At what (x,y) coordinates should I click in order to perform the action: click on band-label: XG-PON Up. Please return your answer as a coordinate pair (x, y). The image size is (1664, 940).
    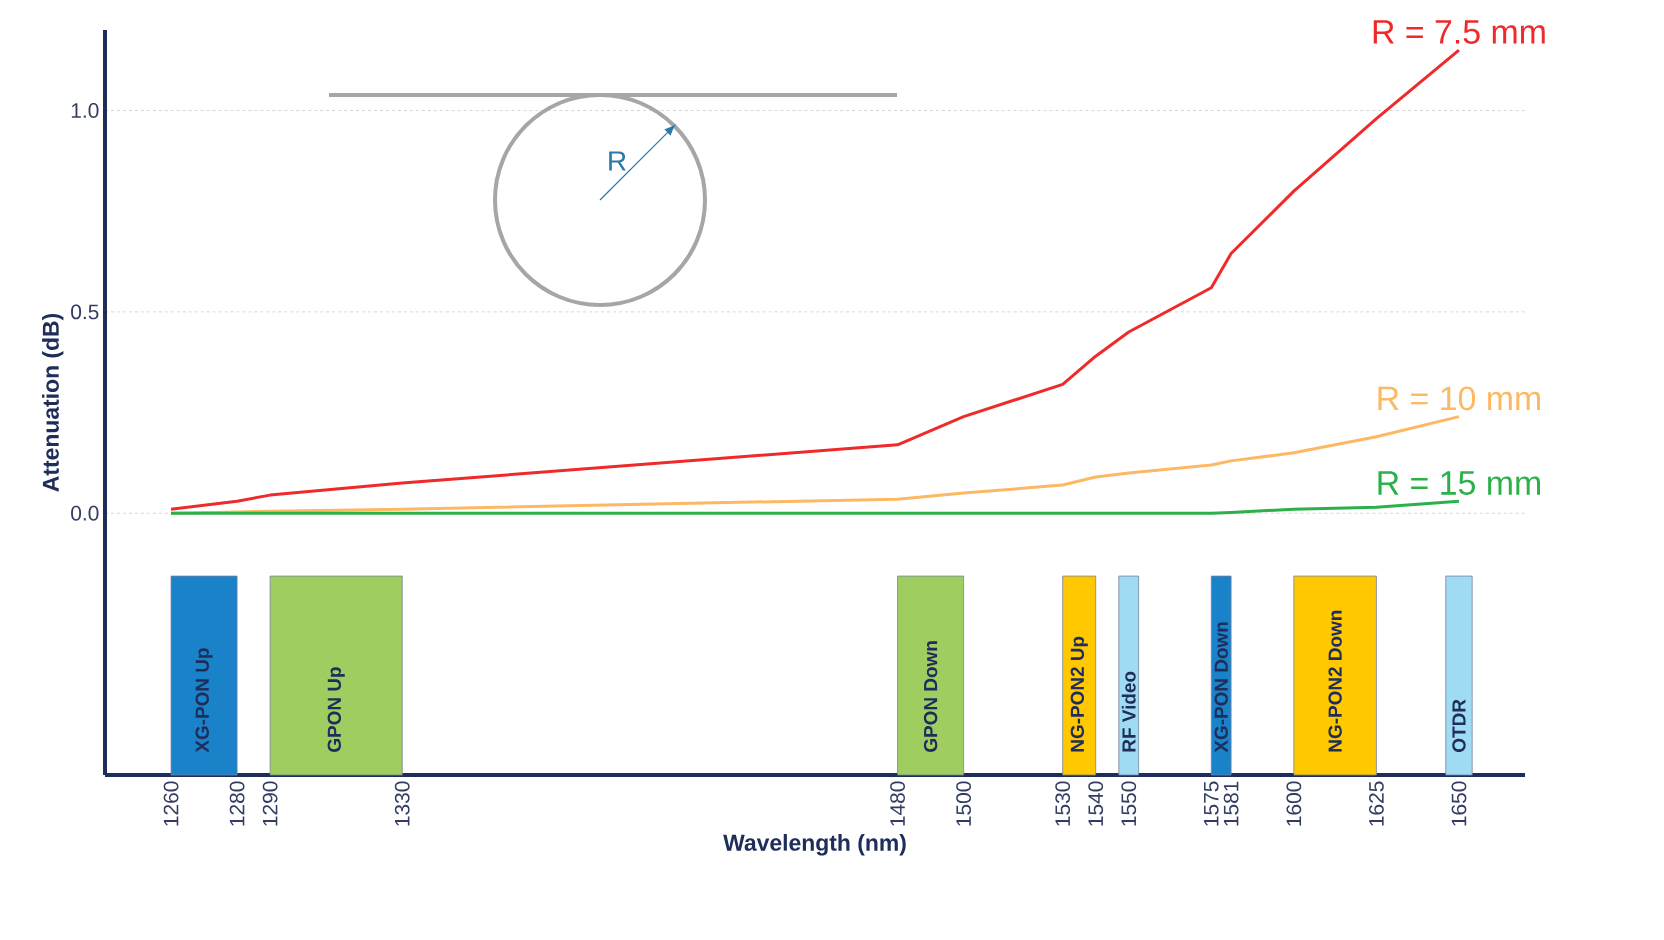
    Looking at the image, I should click on (204, 700).